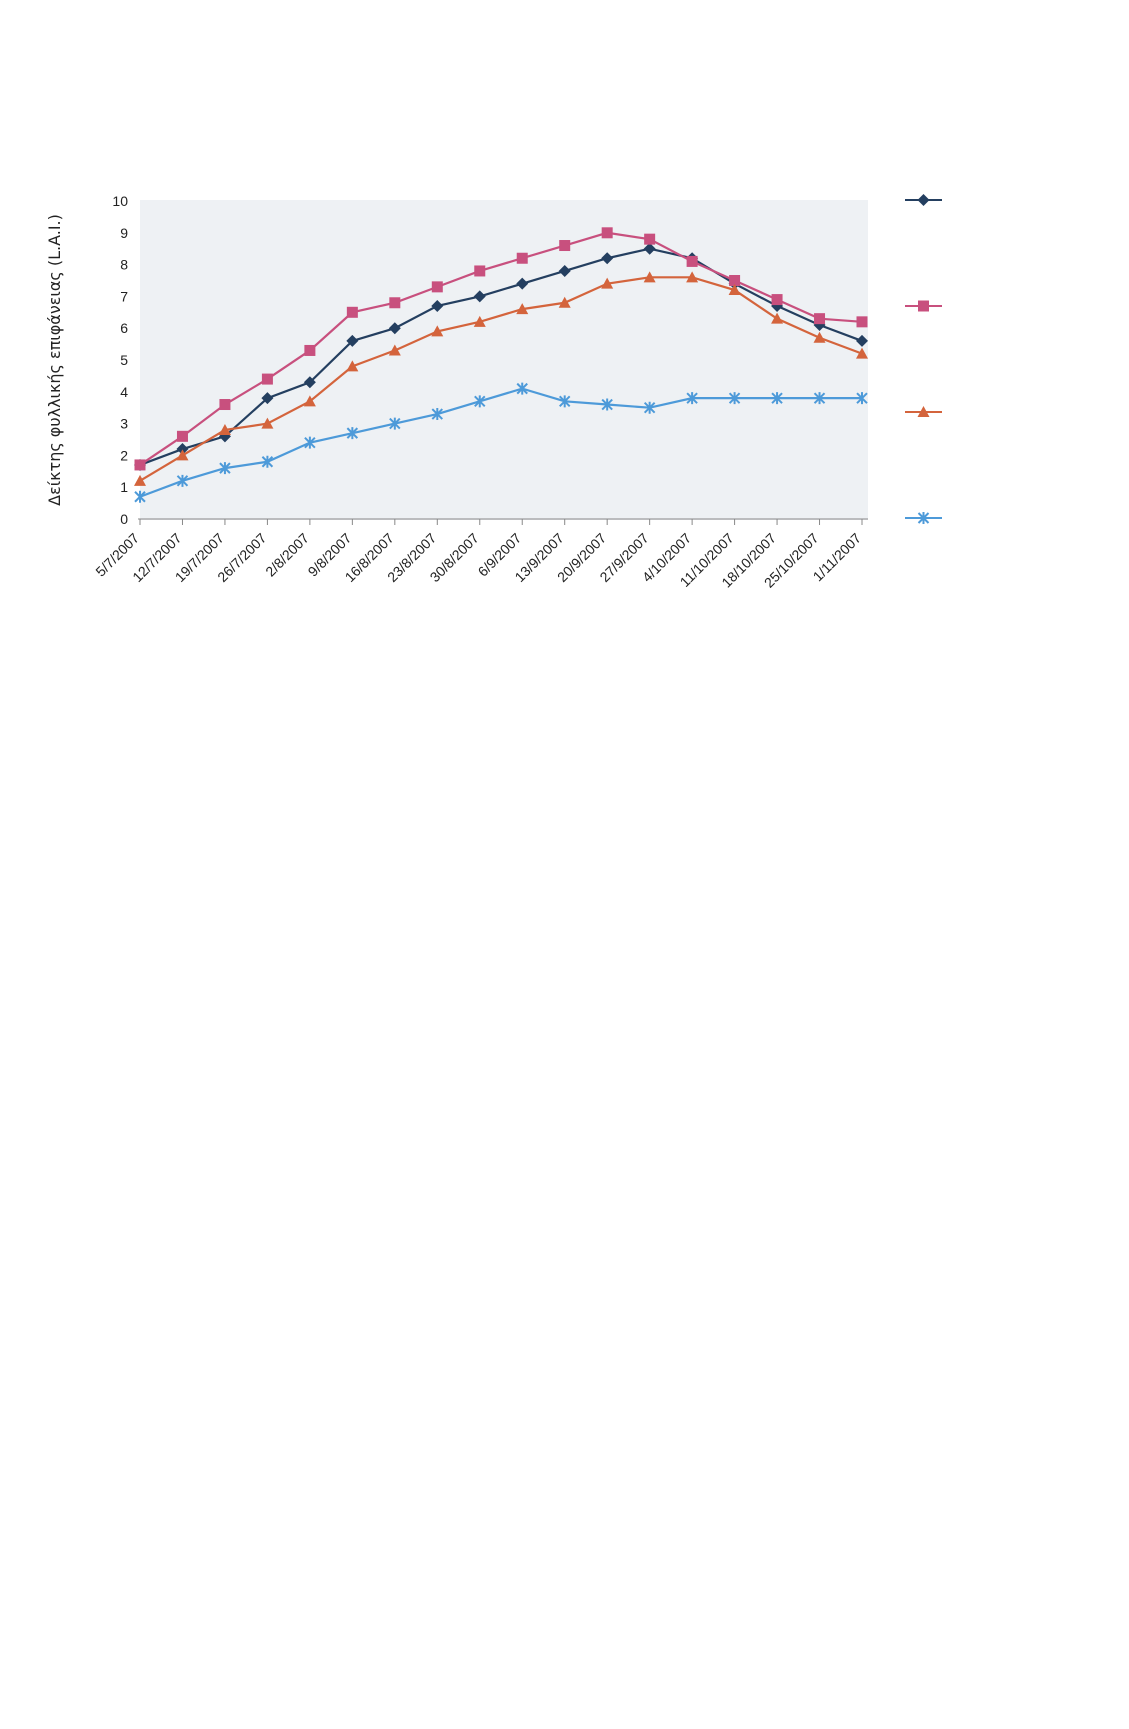 The image size is (1129, 1729). I want to click on y-tick-label: 6, so click(124, 328).